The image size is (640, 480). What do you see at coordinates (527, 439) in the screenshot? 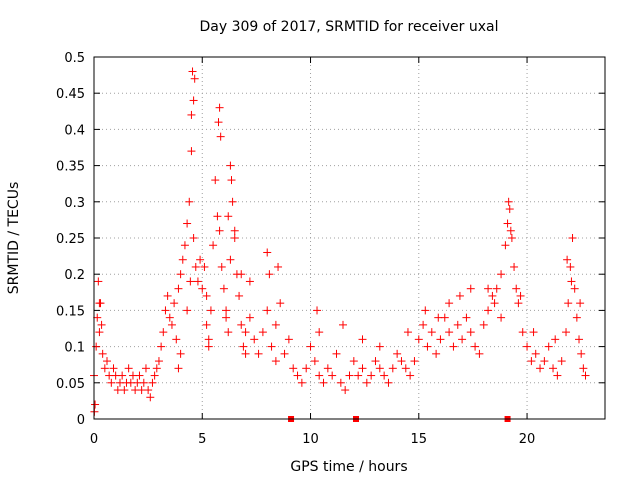
I see `x-tick-label: 20` at bounding box center [527, 439].